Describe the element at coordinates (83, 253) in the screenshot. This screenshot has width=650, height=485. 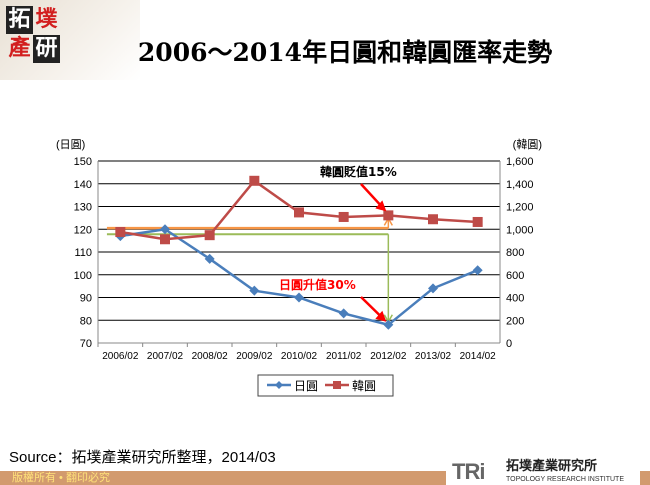
I see `left-tick-label: 110` at that location.